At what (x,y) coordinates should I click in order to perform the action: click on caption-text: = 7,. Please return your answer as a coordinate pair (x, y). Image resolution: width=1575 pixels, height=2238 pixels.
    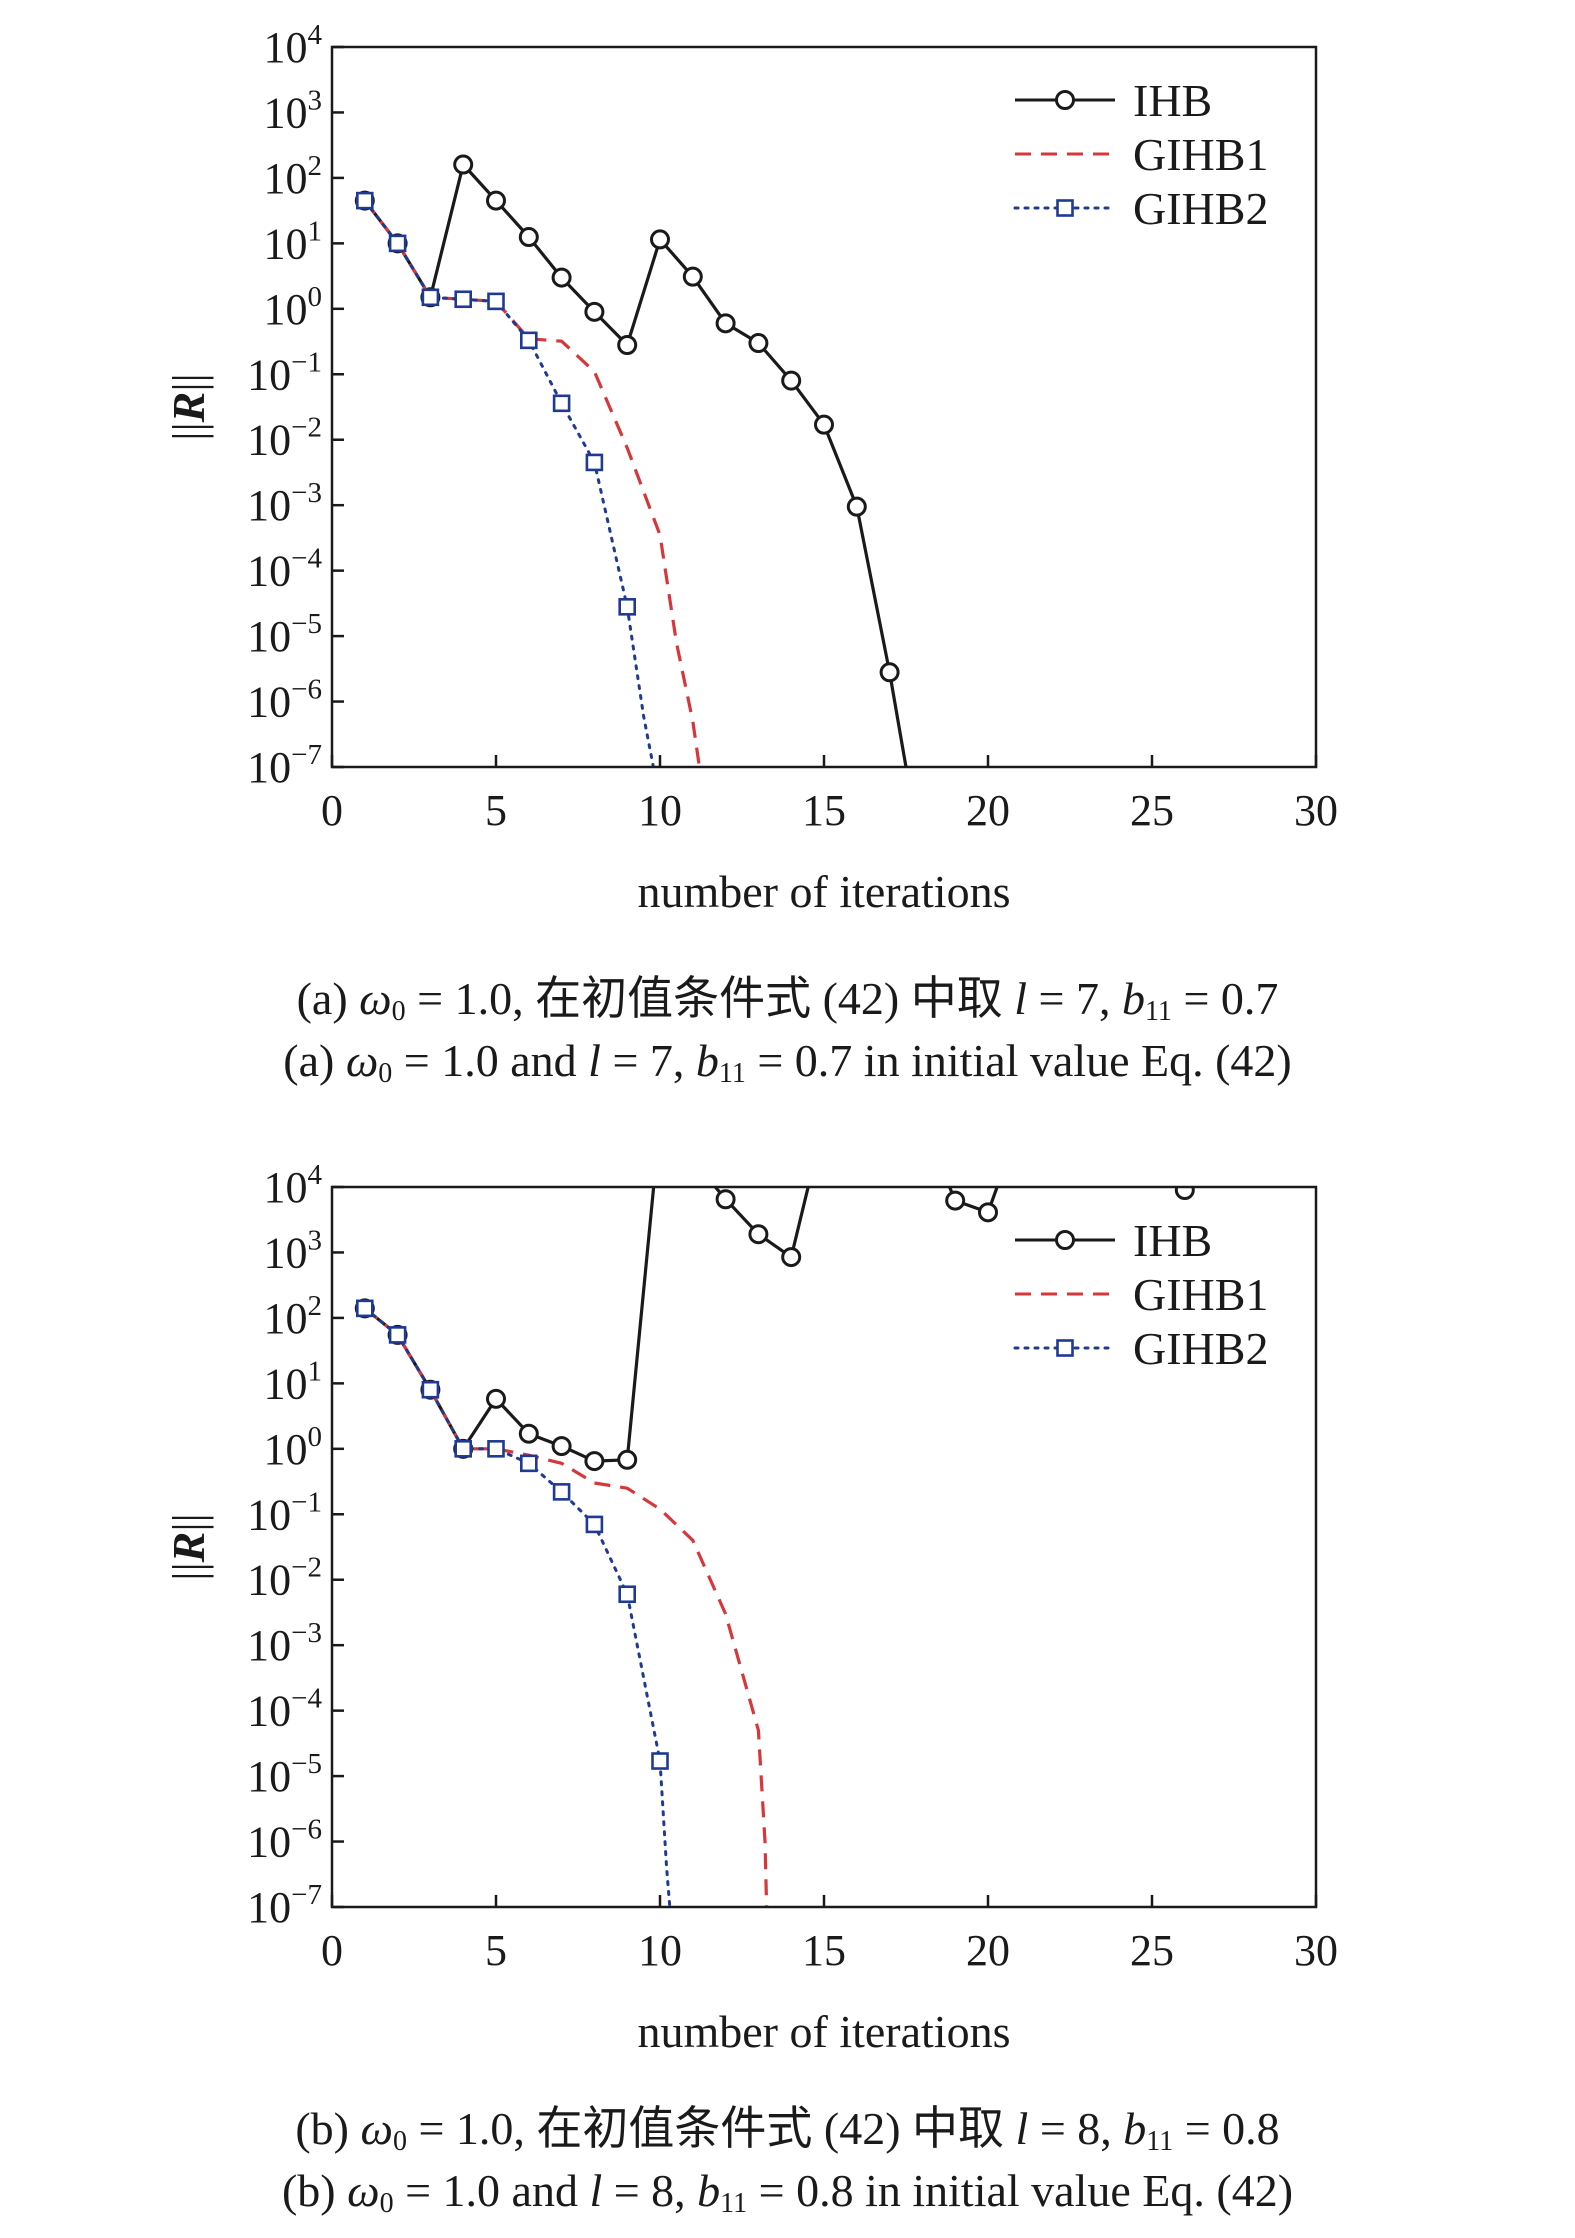
    Looking at the image, I should click on (648, 1060).